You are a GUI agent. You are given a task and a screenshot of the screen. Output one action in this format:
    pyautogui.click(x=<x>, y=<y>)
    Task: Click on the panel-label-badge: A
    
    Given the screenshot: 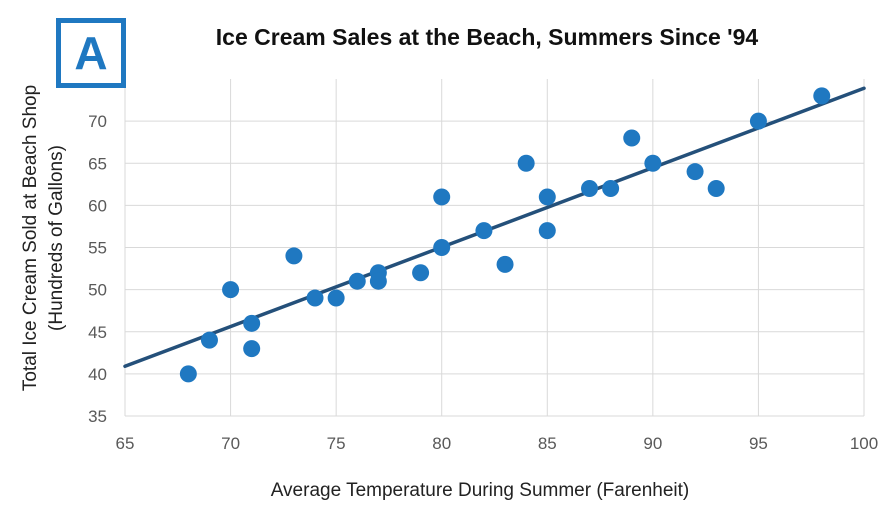 What is the action you would take?
    pyautogui.click(x=91, y=53)
    